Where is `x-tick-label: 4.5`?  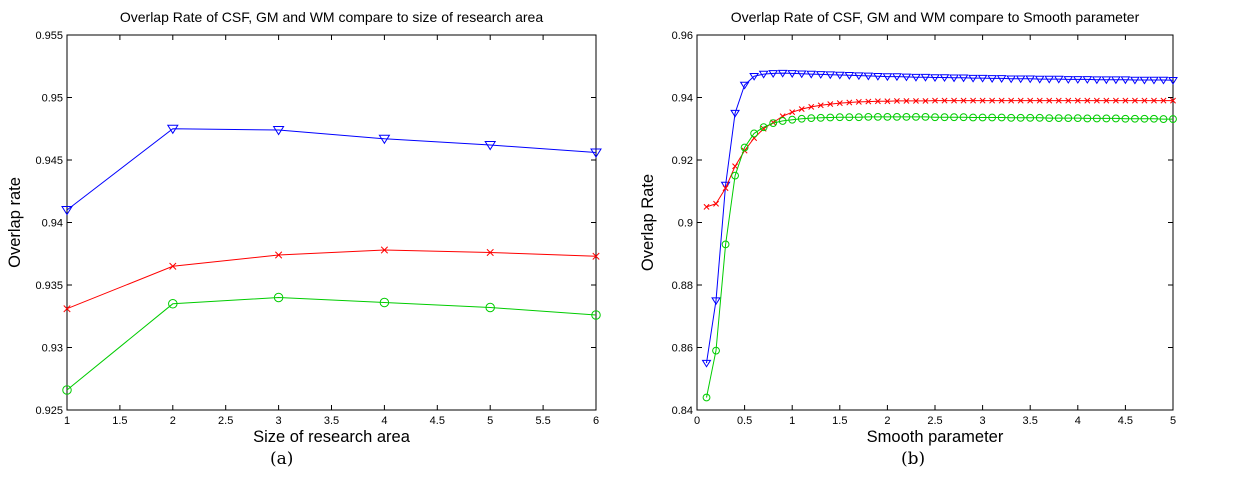 x-tick-label: 4.5 is located at coordinates (1125, 421).